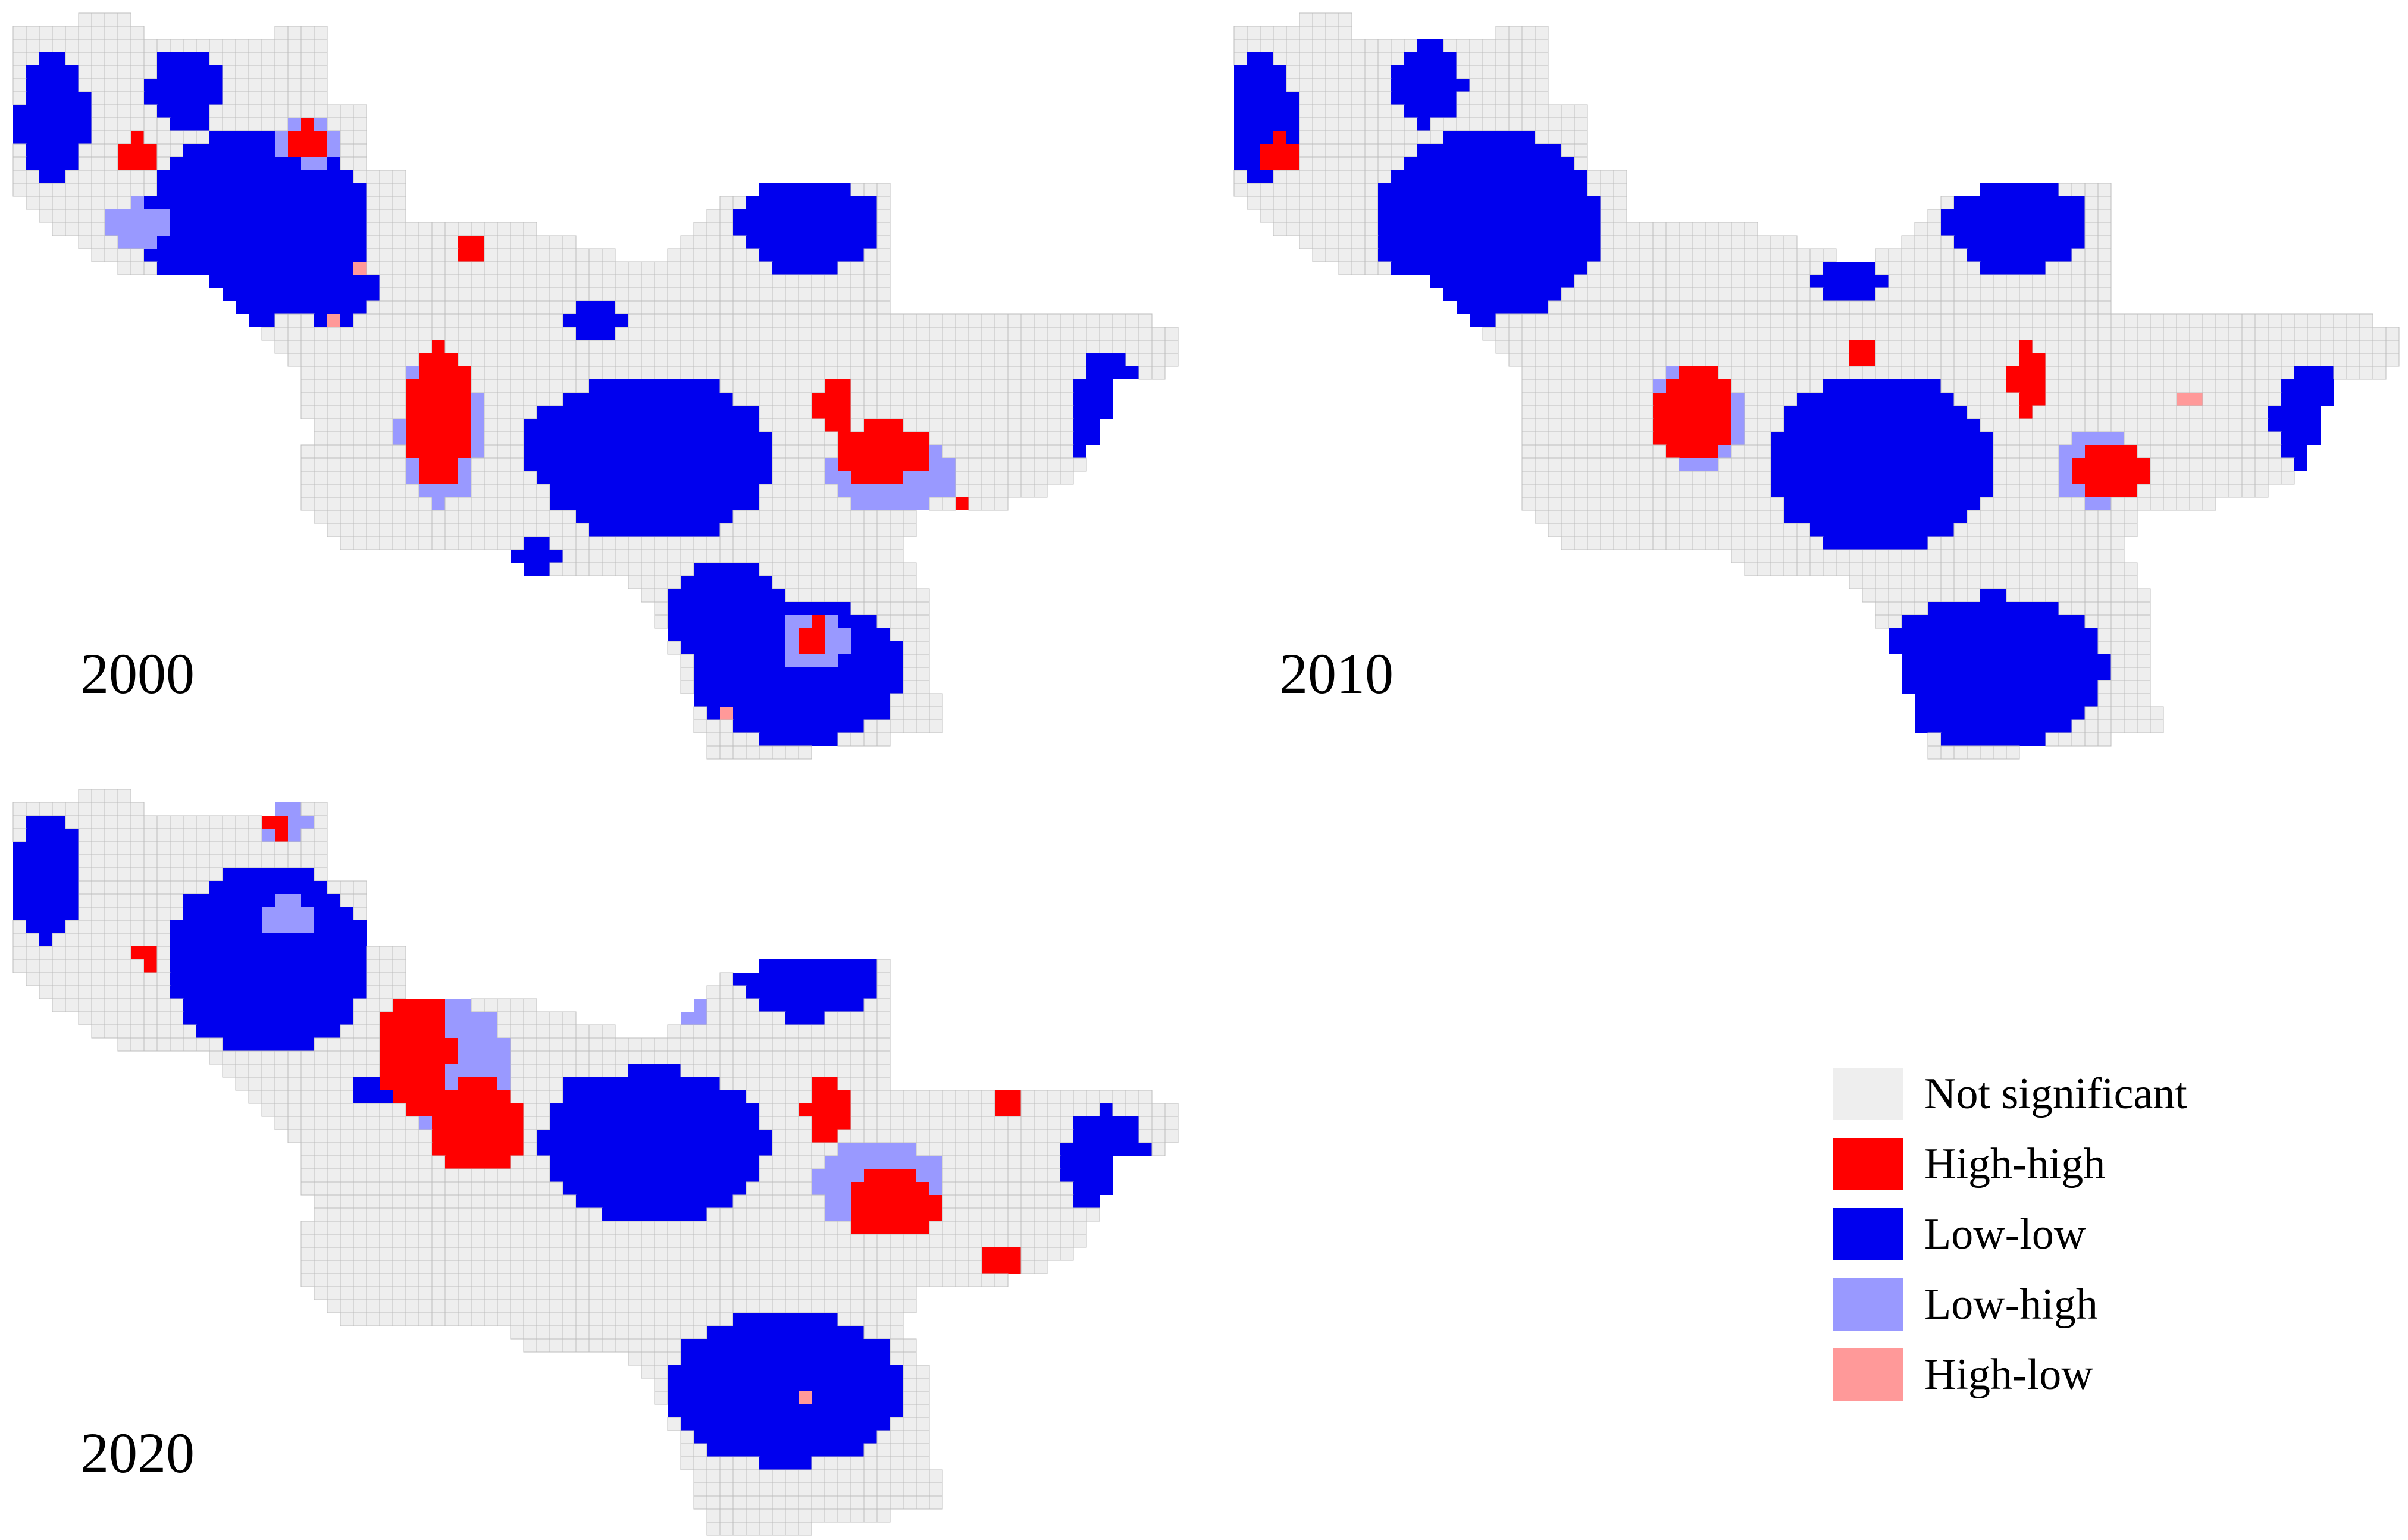 The image size is (2408, 1540). What do you see at coordinates (726, 713) in the screenshot?
I see `grid-cell-high-low` at bounding box center [726, 713].